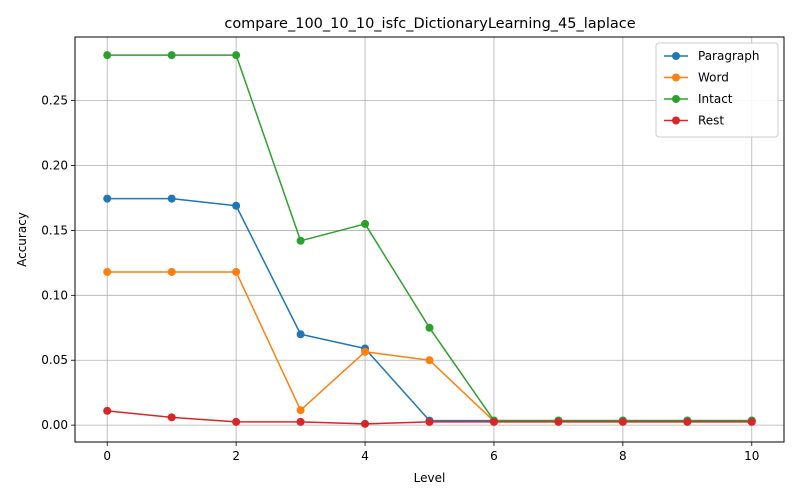  What do you see at coordinates (676, 77) in the screenshot?
I see `legend-marker-word` at bounding box center [676, 77].